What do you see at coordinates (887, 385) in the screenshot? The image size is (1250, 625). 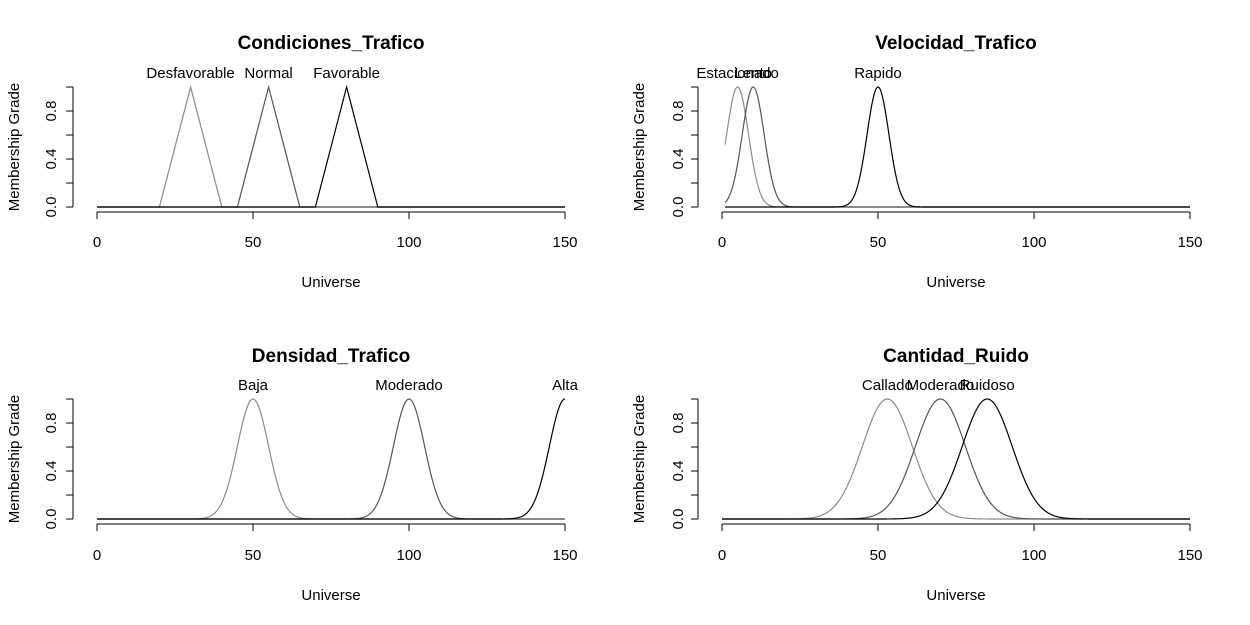 I see `series-label-callado: Callado` at bounding box center [887, 385].